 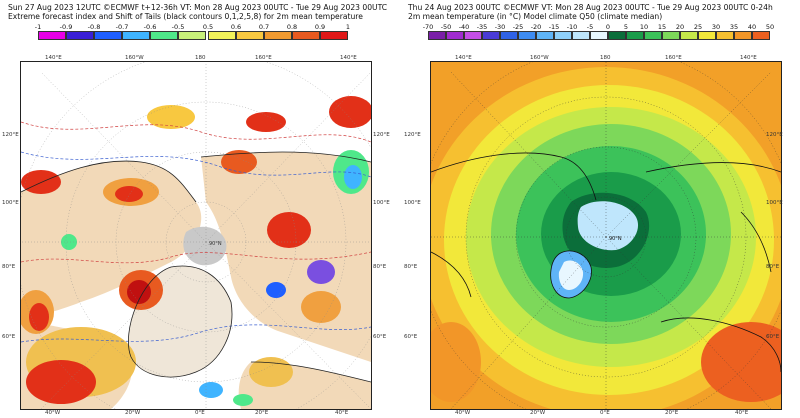 What do you see at coordinates (626, 27) in the screenshot?
I see `clim-scale-label: 5` at bounding box center [626, 27].